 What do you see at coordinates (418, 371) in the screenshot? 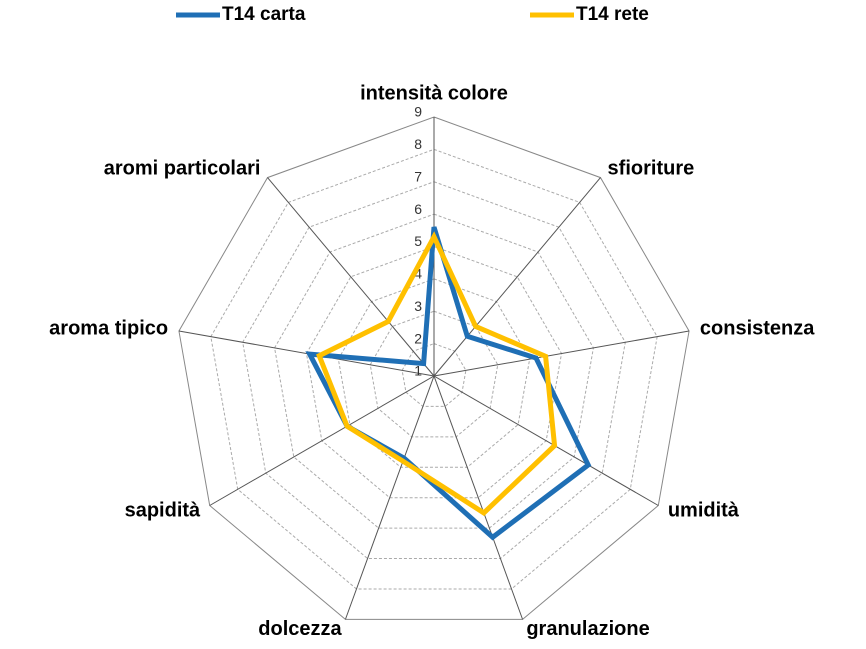
I see `tick-label: 1` at bounding box center [418, 371].